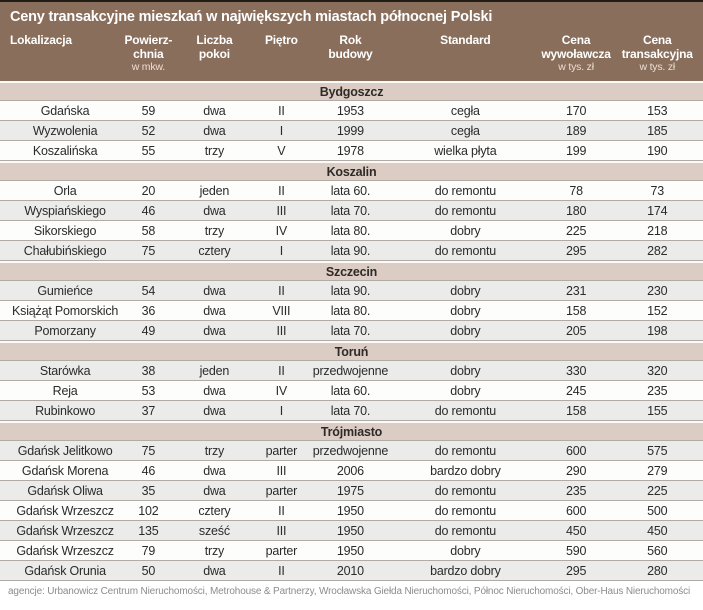 The width and height of the screenshot is (703, 610). I want to click on cell-standard: wielka płyta, so click(465, 150).